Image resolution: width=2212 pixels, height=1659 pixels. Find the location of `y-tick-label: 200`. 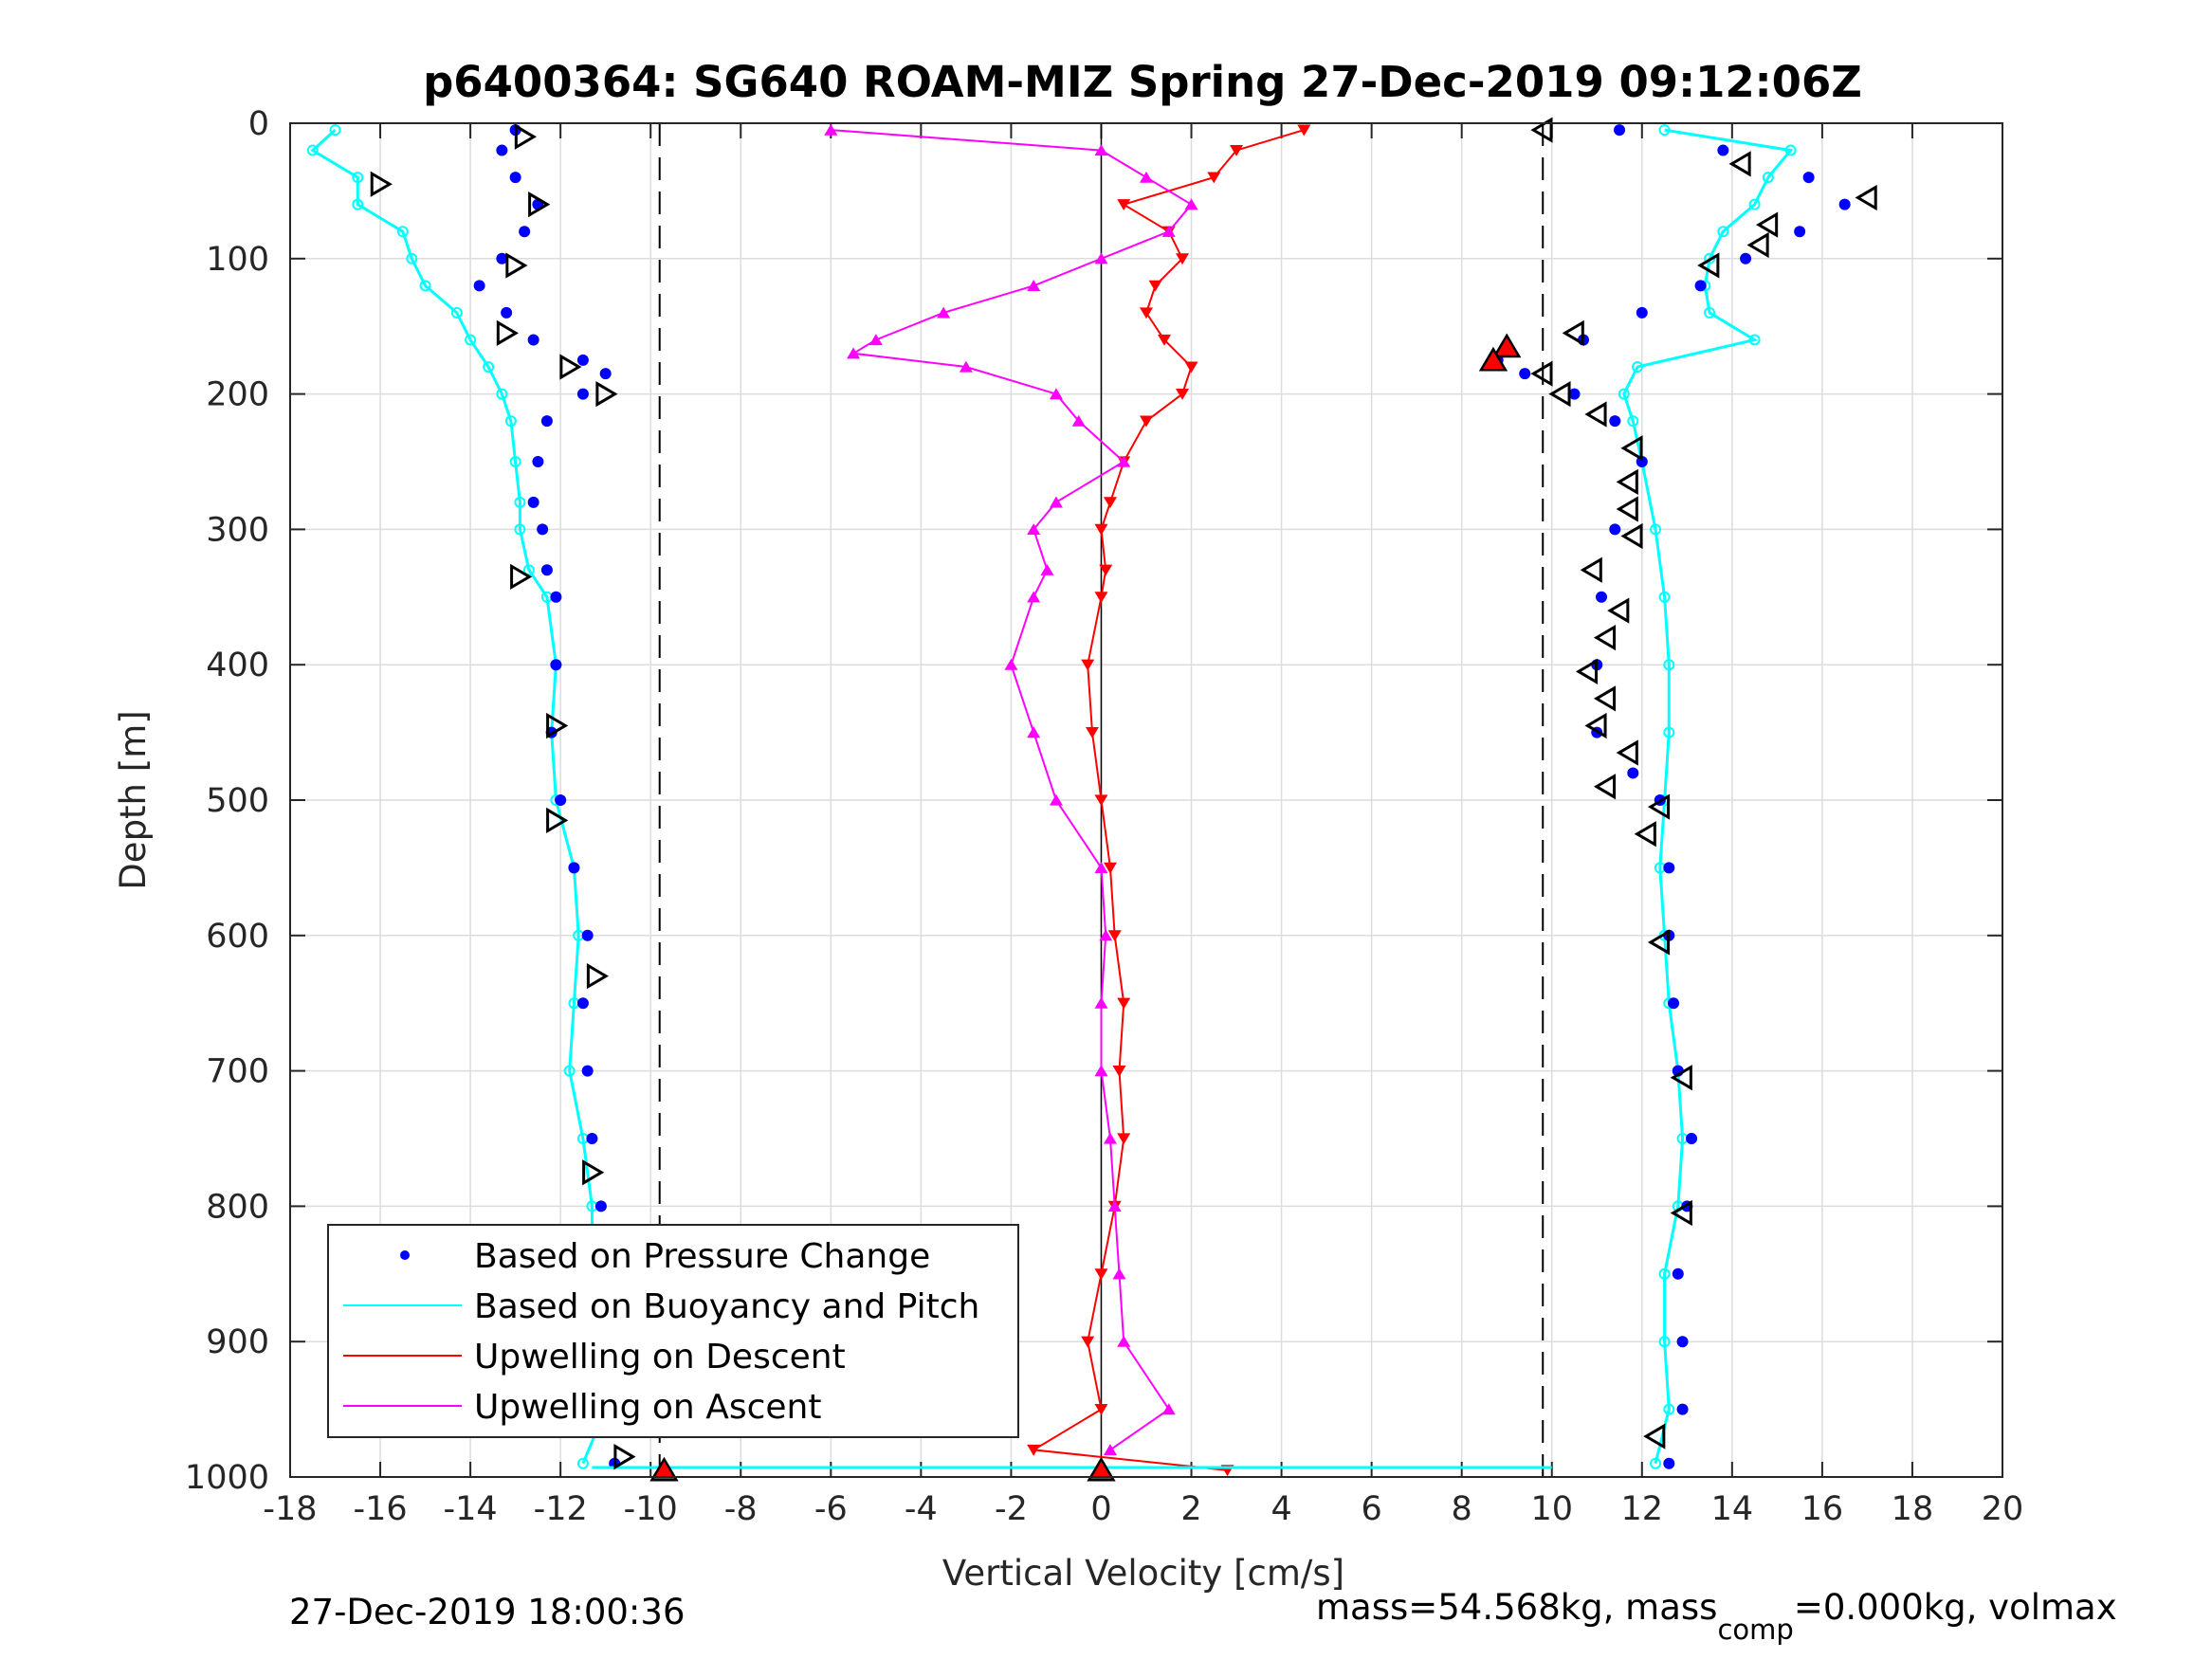

y-tick-label: 200 is located at coordinates (237, 395).